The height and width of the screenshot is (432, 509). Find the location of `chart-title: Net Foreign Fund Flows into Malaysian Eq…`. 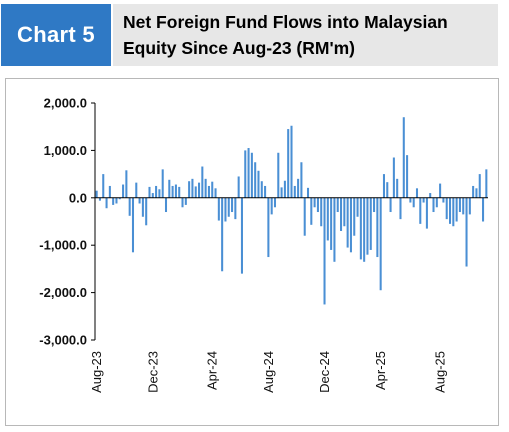

chart-title: Net Foreign Fund Flows into Malaysian Eq… is located at coordinates (305, 35).